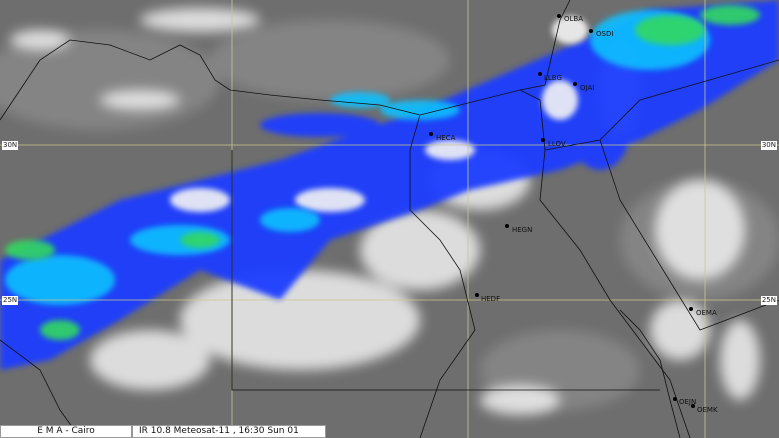  What do you see at coordinates (66, 431) in the screenshot?
I see `agency-label: E M A - Cairo` at bounding box center [66, 431].